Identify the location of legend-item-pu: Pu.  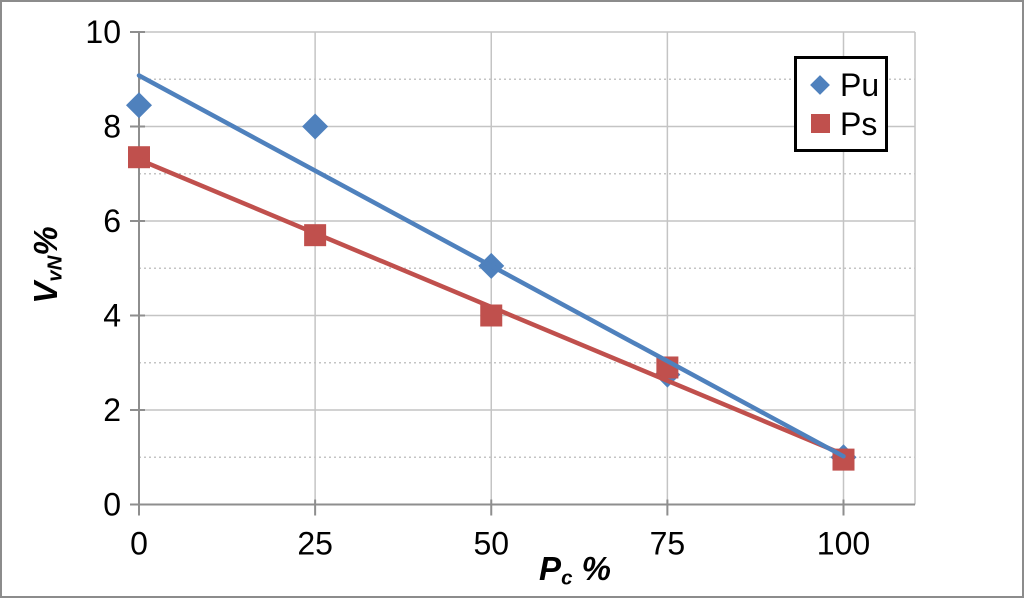
(847, 85).